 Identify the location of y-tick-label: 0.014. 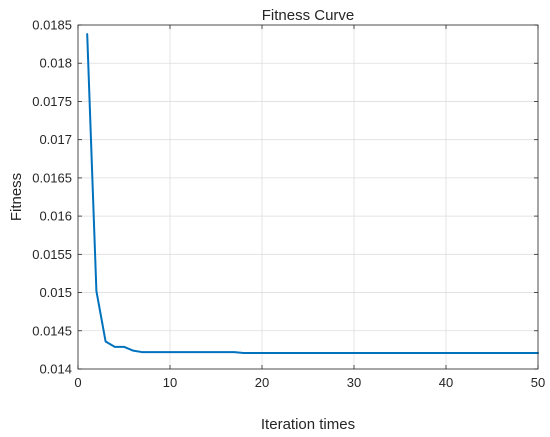
(55, 369).